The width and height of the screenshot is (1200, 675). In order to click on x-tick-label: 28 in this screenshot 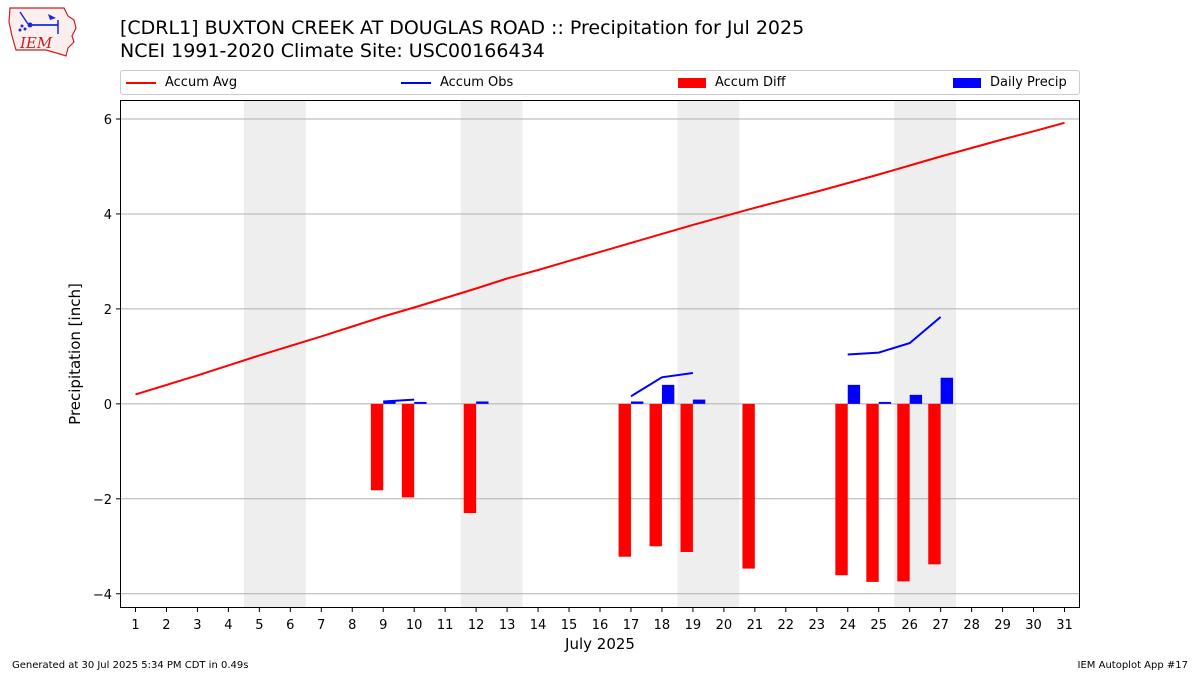, I will do `click(971, 625)`.